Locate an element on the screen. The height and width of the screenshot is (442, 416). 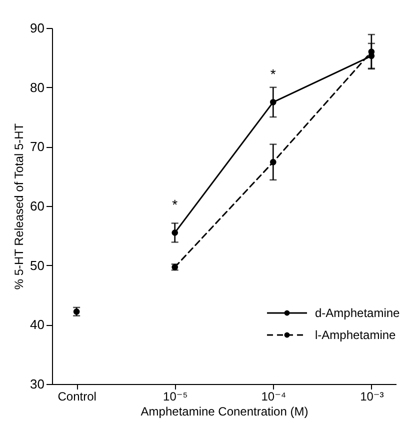
y-tick-label: 90 is located at coordinates (37, 28).